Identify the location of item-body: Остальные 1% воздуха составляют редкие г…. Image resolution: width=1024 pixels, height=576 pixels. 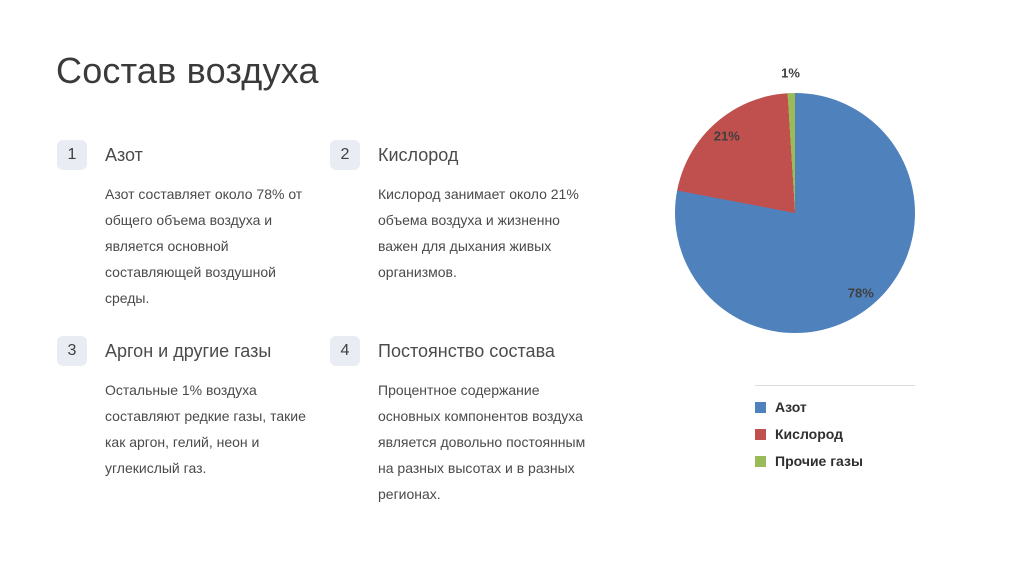
(205, 429).